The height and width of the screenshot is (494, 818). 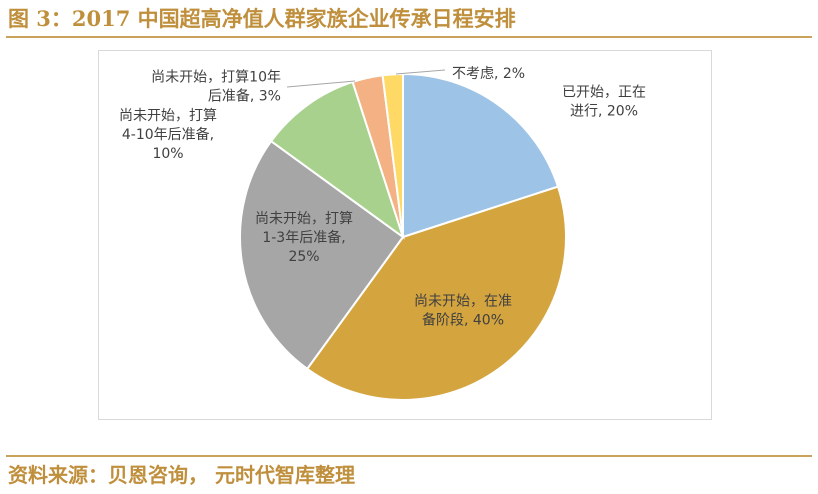 I want to click on slice-label-line: 4-10年后准备,, so click(x=168, y=134).